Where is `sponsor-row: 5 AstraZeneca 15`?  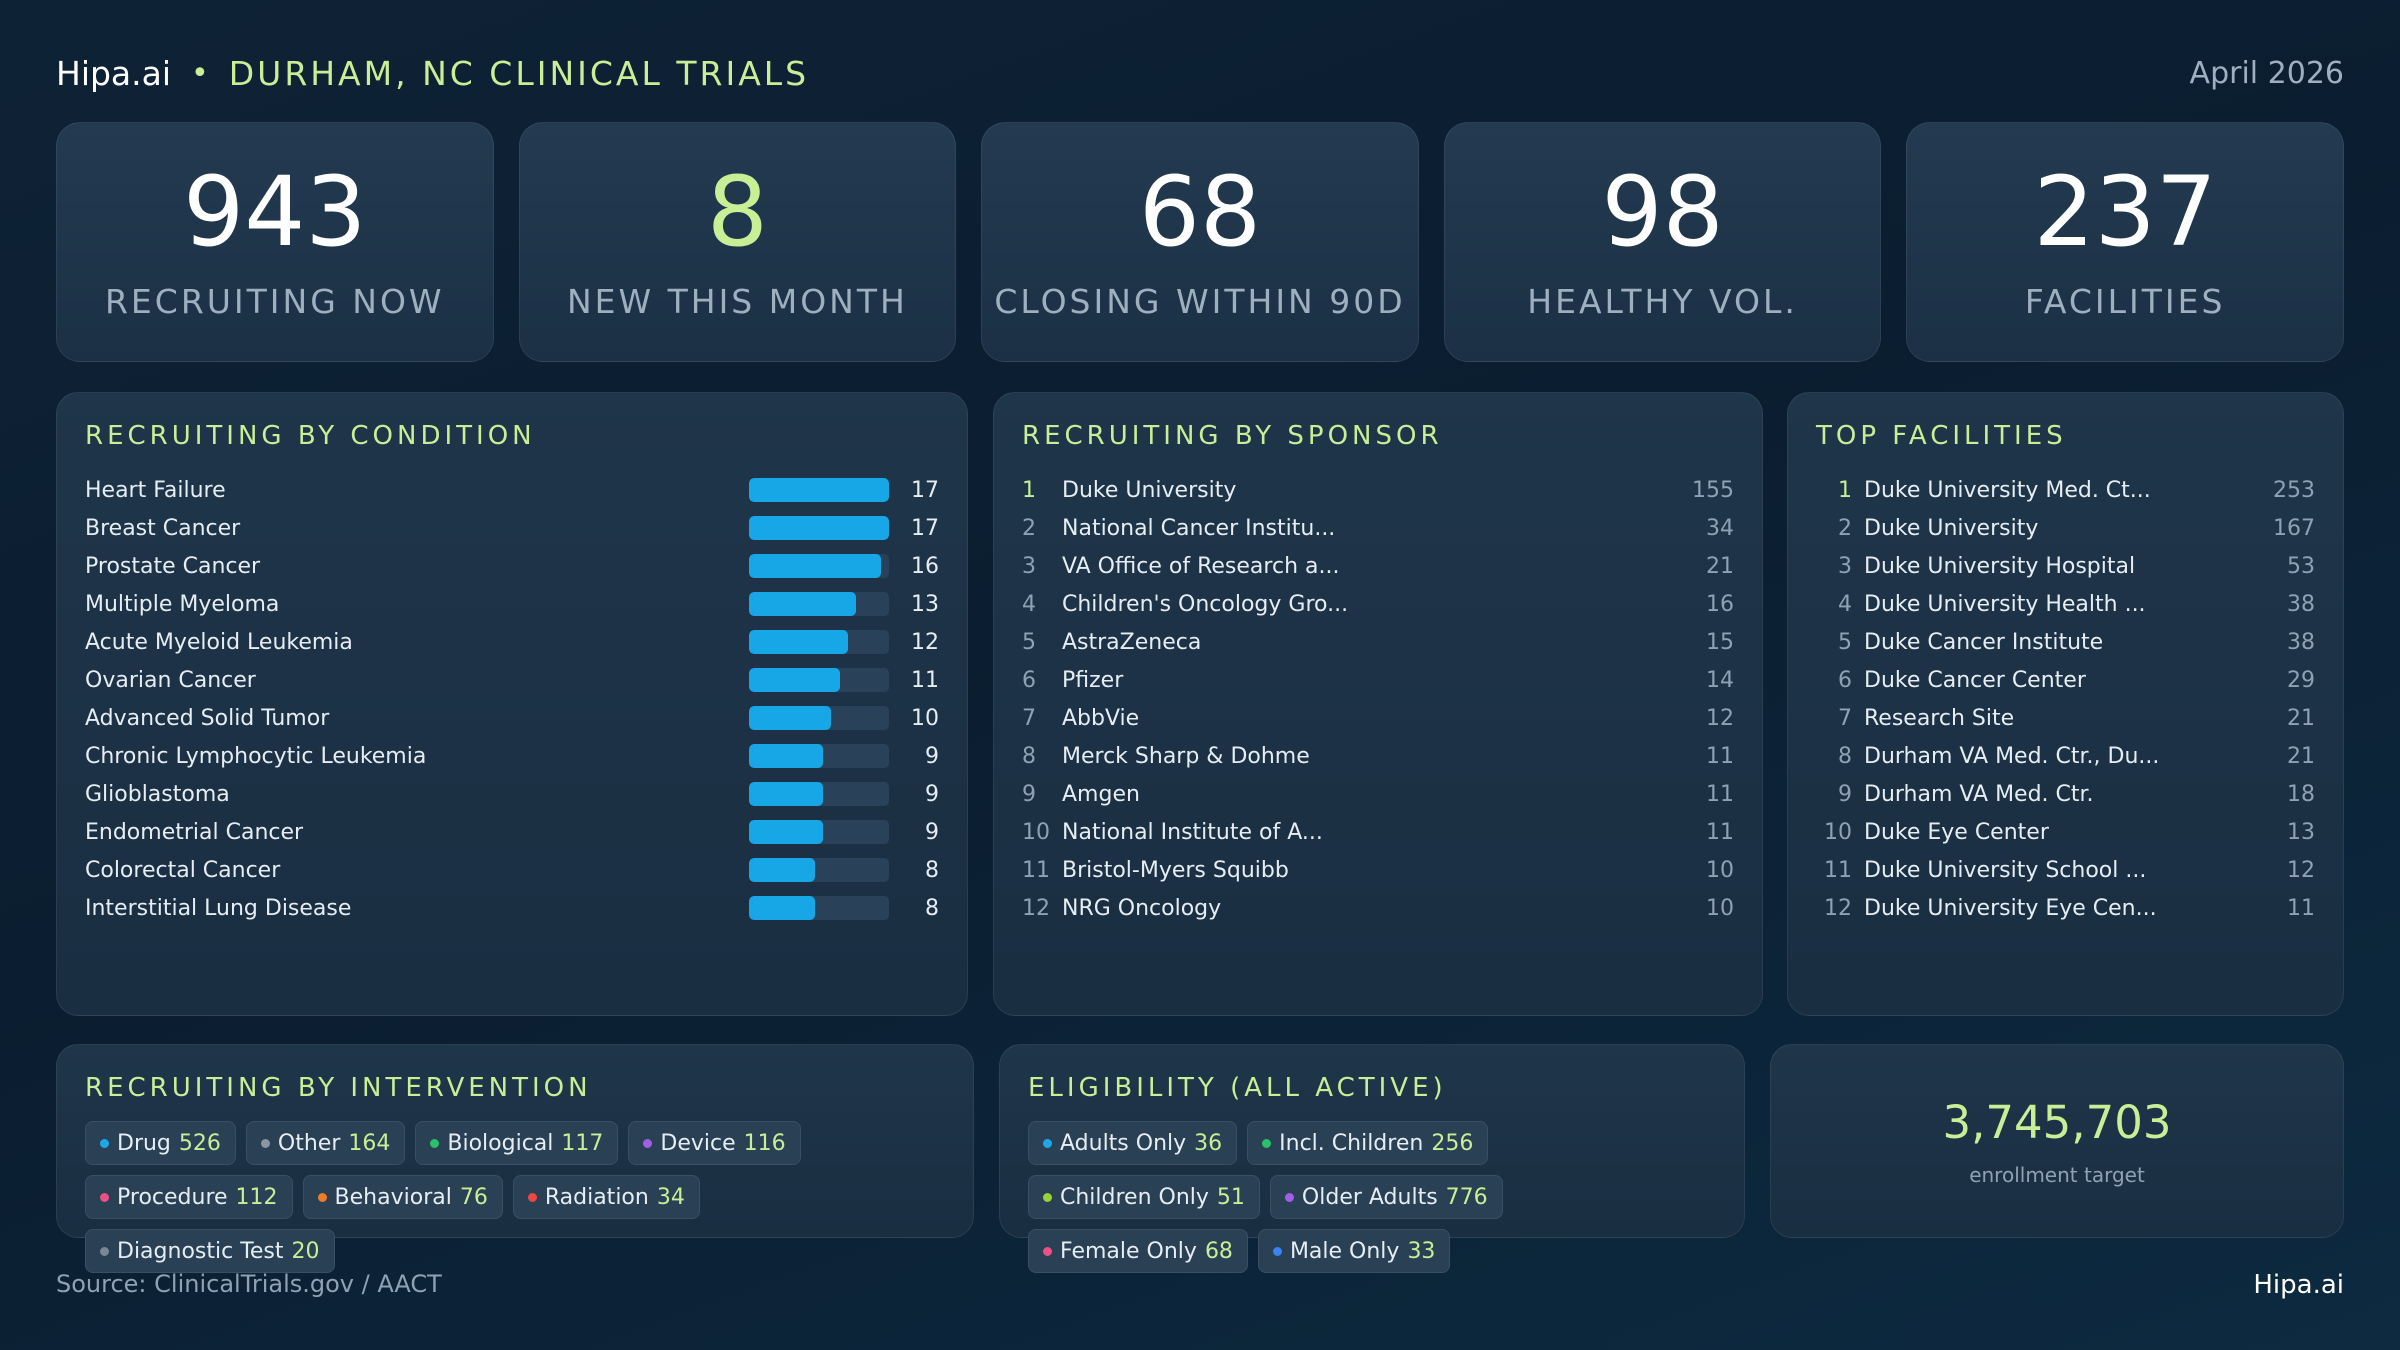 sponsor-row: 5 AstraZeneca 15 is located at coordinates (1378, 642).